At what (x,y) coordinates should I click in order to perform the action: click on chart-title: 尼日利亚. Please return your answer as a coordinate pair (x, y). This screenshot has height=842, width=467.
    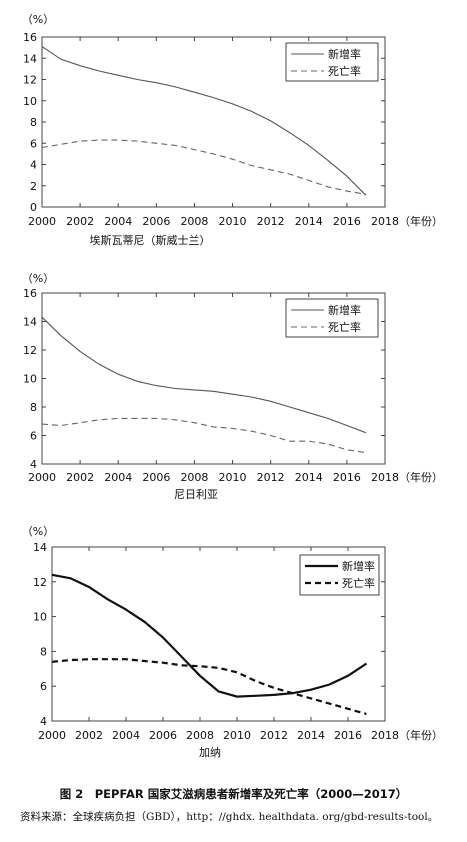
    Looking at the image, I should click on (196, 494).